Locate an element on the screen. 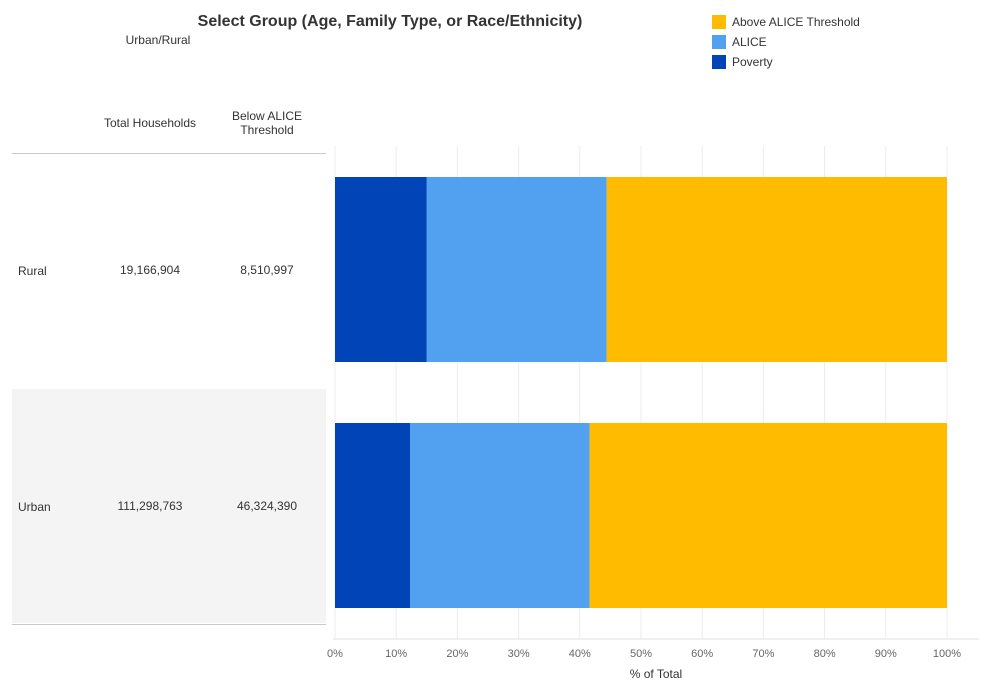  bar-rural-poverty is located at coordinates (381, 269).